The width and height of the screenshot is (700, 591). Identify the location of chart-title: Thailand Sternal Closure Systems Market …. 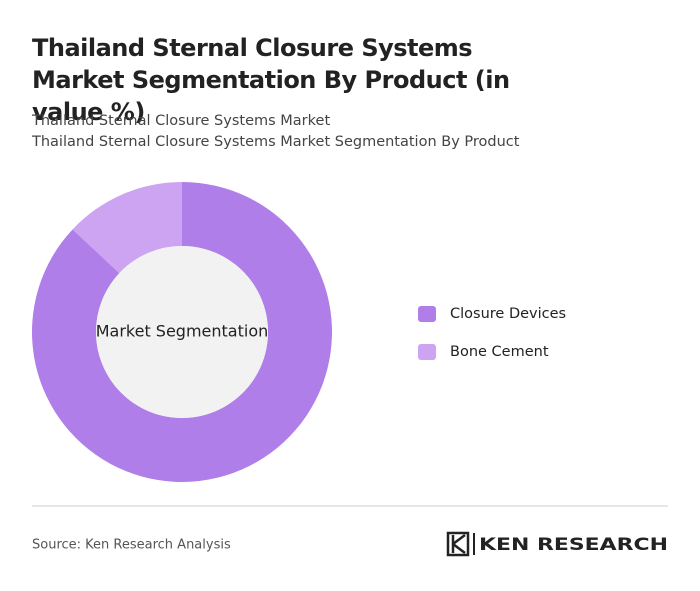
(271, 80).